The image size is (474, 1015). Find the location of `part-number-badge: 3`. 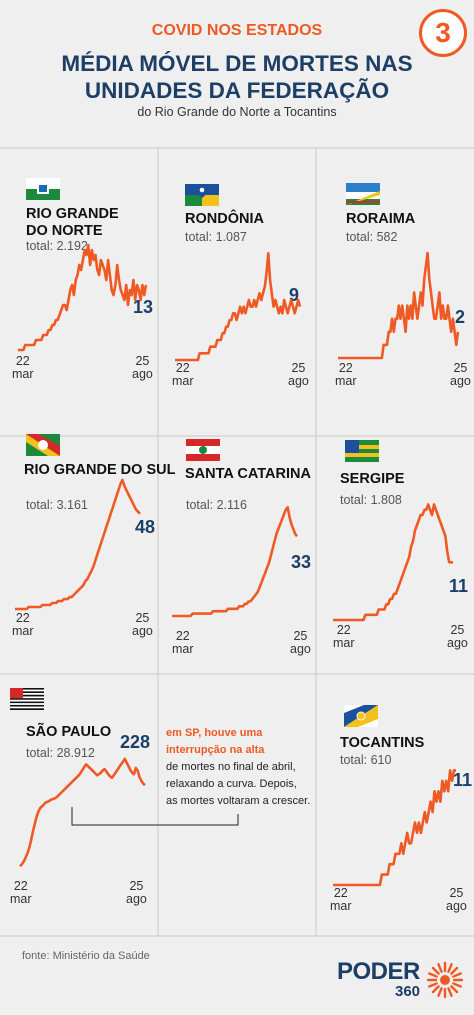

part-number-badge: 3 is located at coordinates (443, 33).